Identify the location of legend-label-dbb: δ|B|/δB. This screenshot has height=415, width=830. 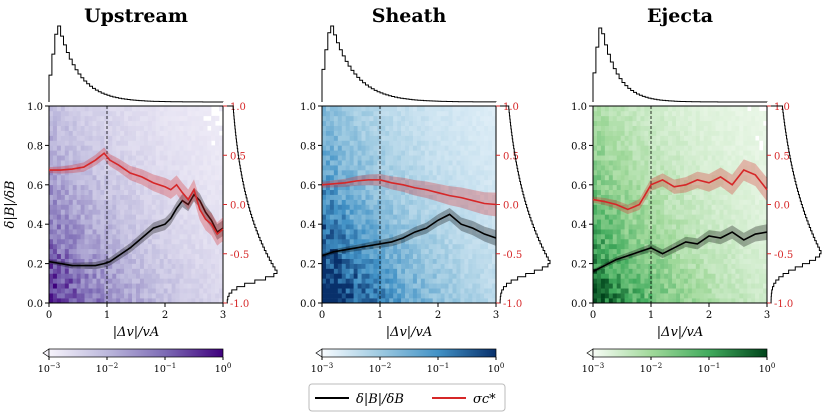
(380, 399).